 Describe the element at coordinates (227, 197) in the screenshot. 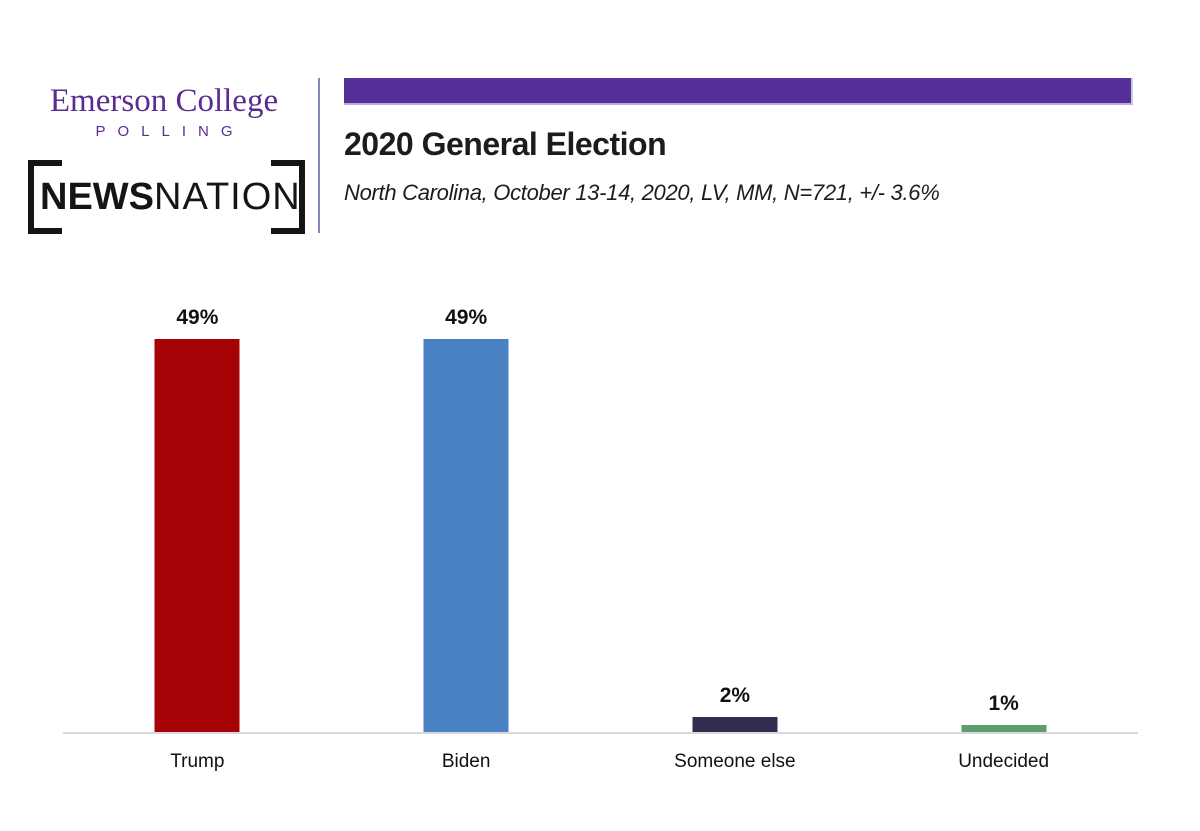

I see `newsnation-wordmark-regular: NATION` at that location.